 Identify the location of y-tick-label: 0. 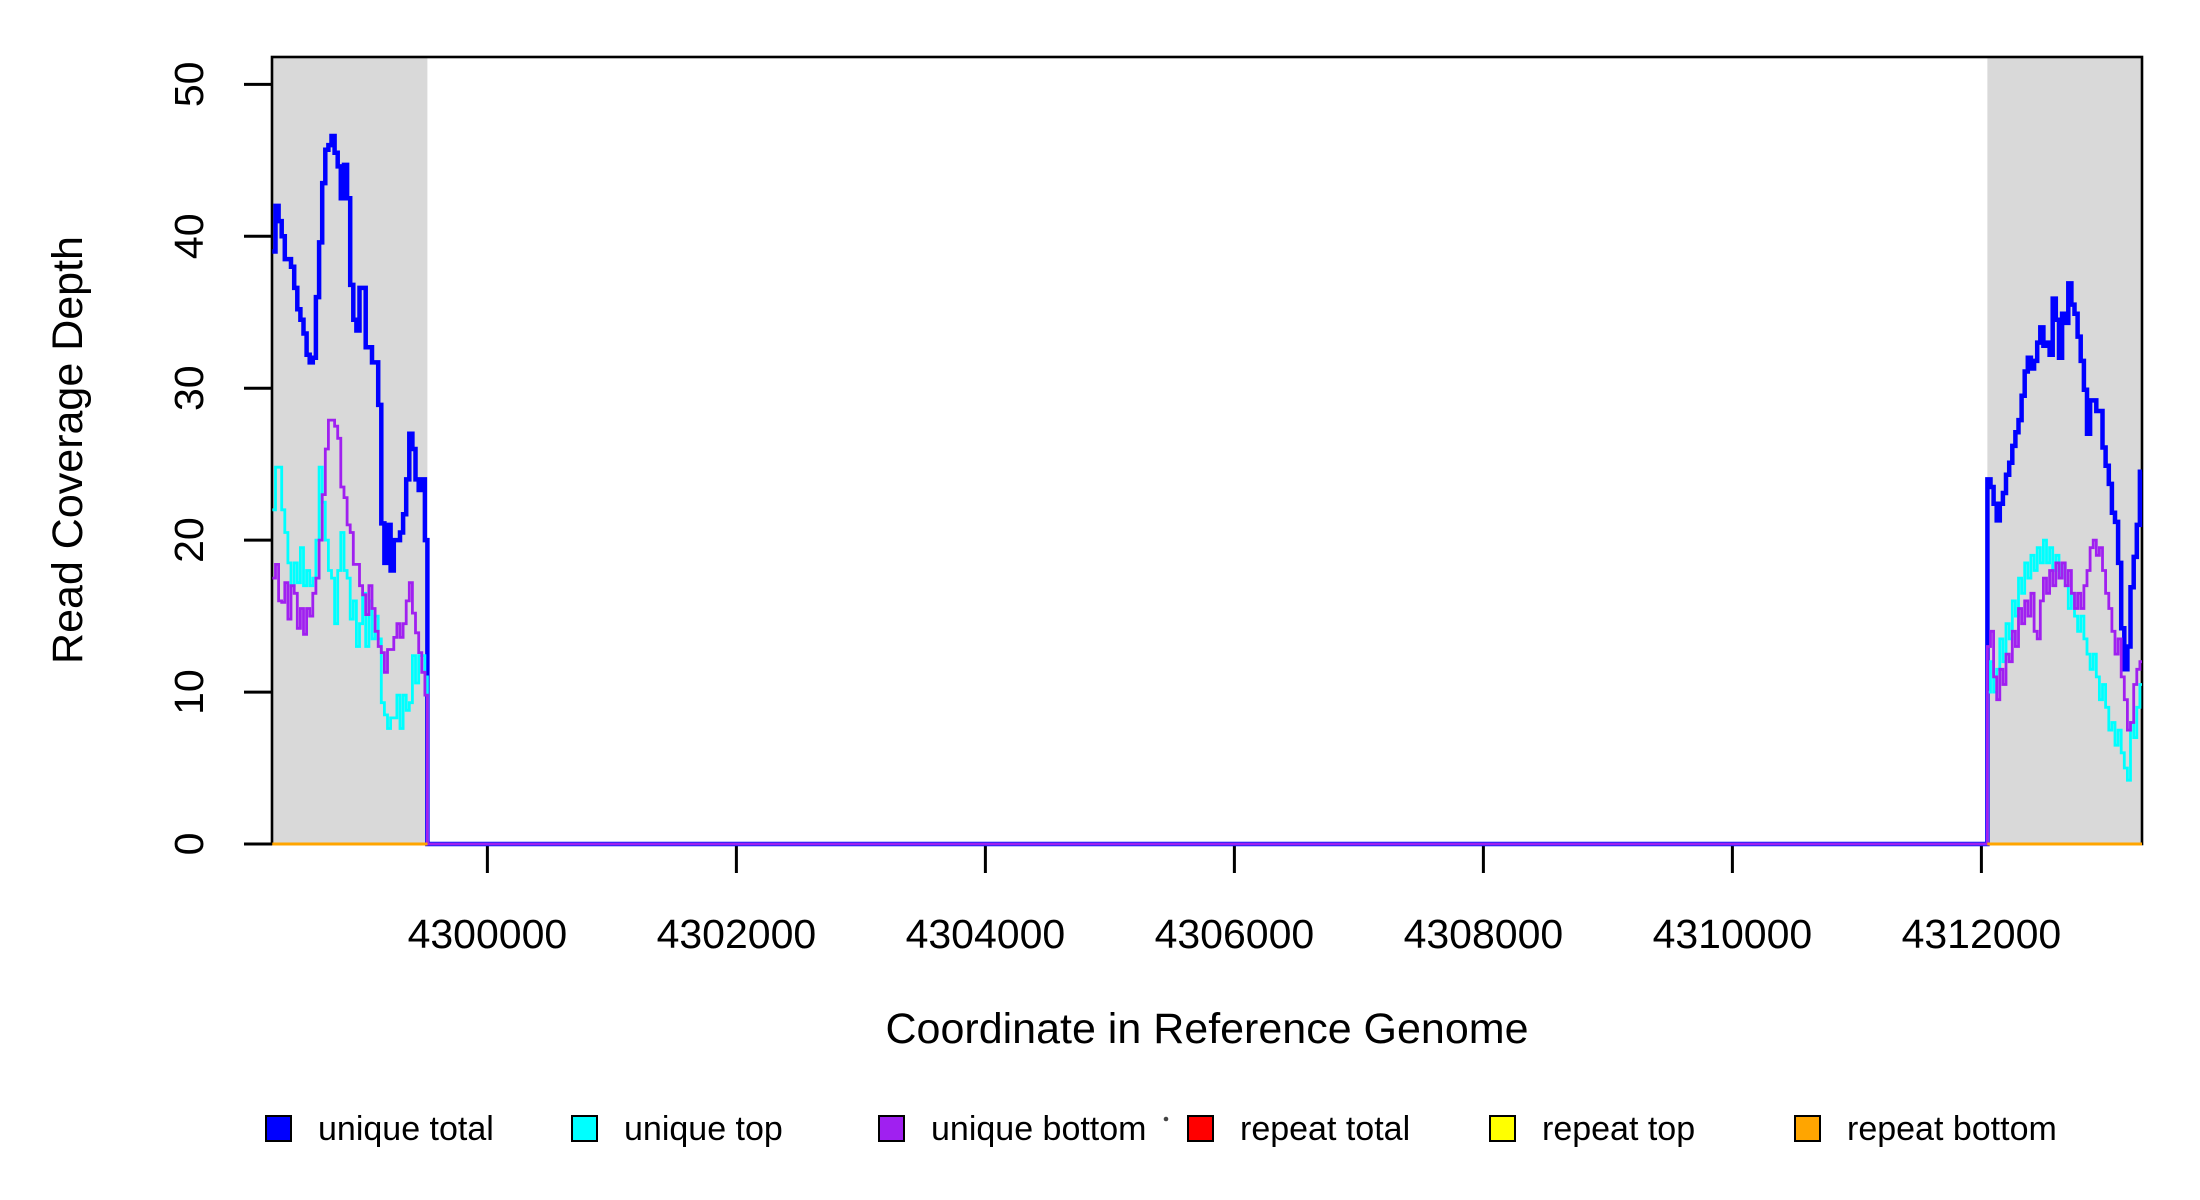
(189, 844).